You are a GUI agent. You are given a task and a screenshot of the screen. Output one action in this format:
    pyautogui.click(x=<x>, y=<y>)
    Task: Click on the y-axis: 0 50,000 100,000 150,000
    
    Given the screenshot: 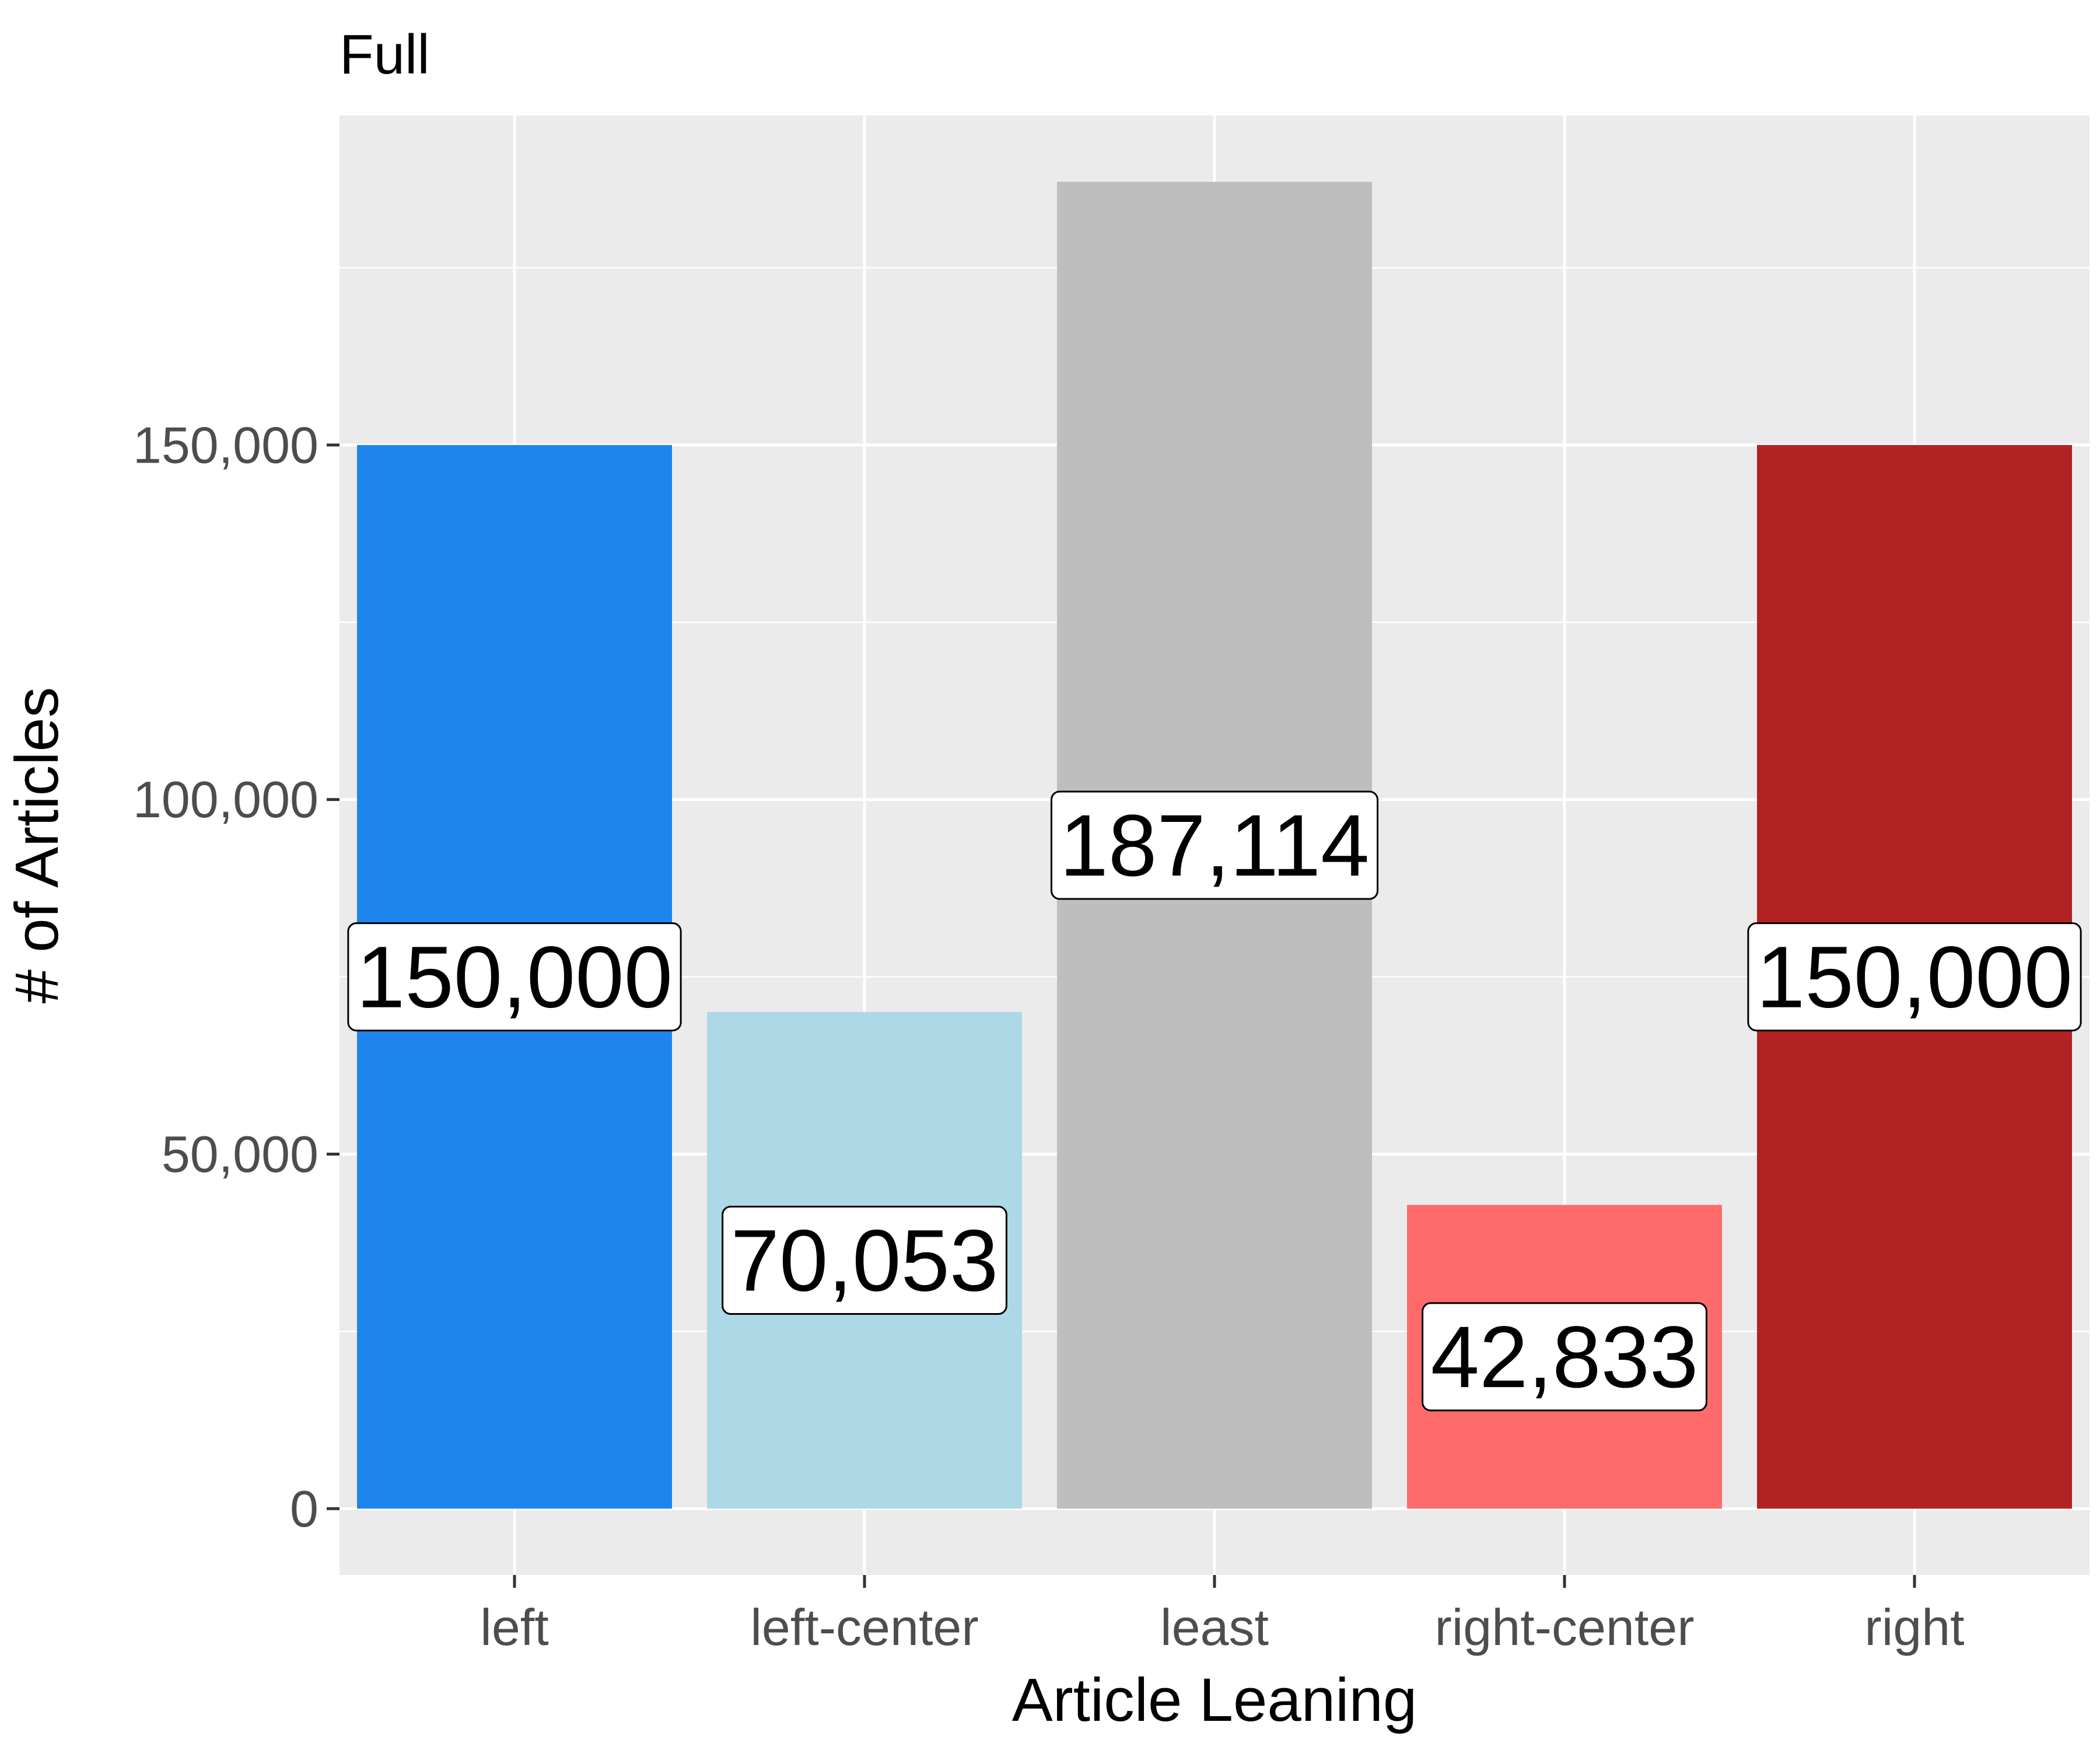 What is the action you would take?
    pyautogui.click(x=236, y=977)
    